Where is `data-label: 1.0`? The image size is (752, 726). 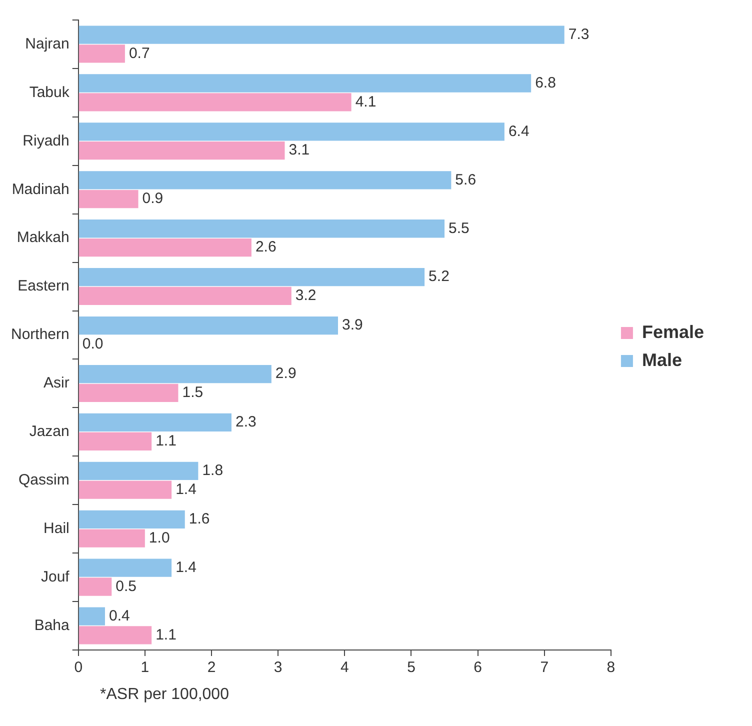
data-label: 1.0 is located at coordinates (159, 537).